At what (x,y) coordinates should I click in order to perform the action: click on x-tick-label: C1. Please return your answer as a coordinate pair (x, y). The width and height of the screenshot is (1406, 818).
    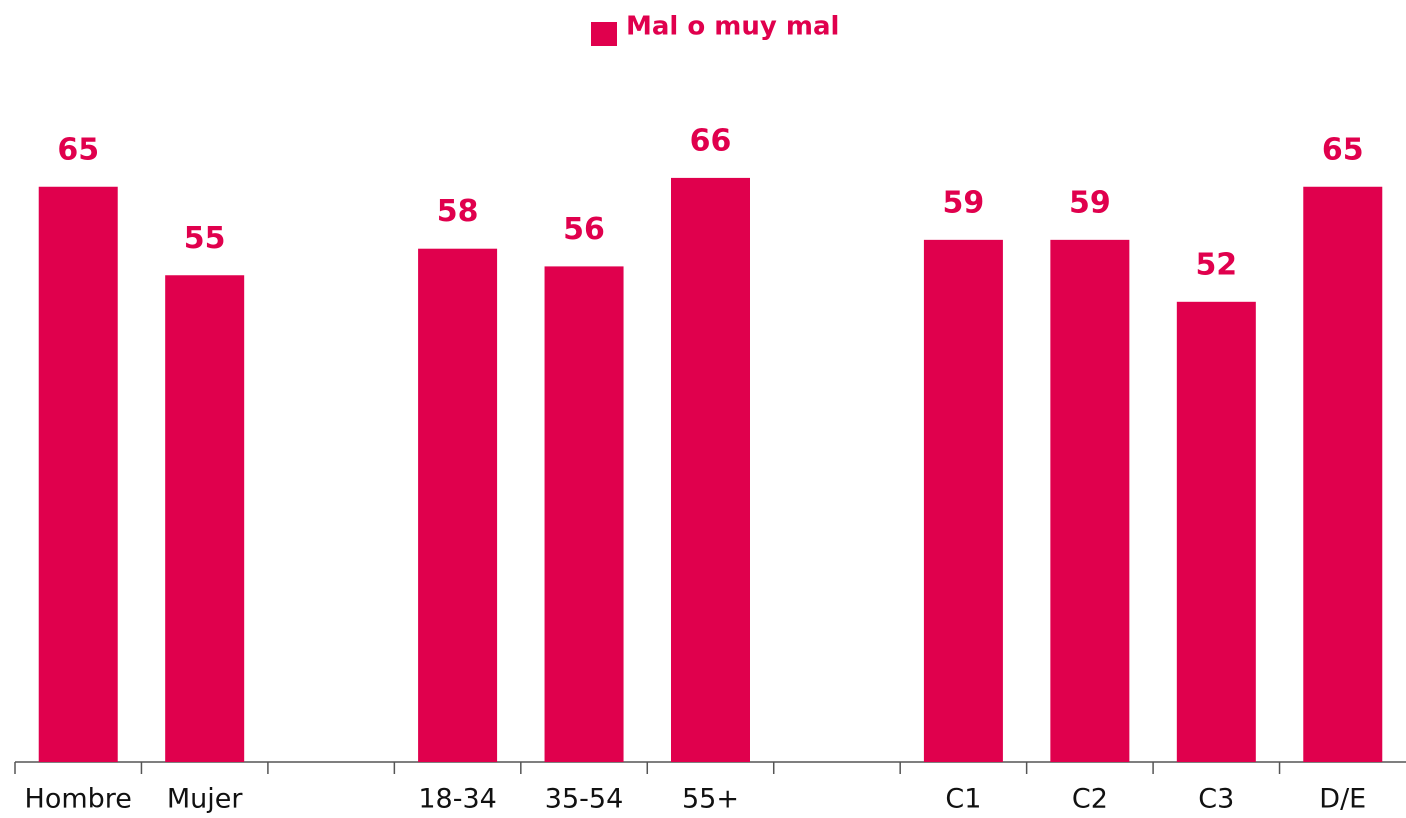
    Looking at the image, I should click on (963, 799).